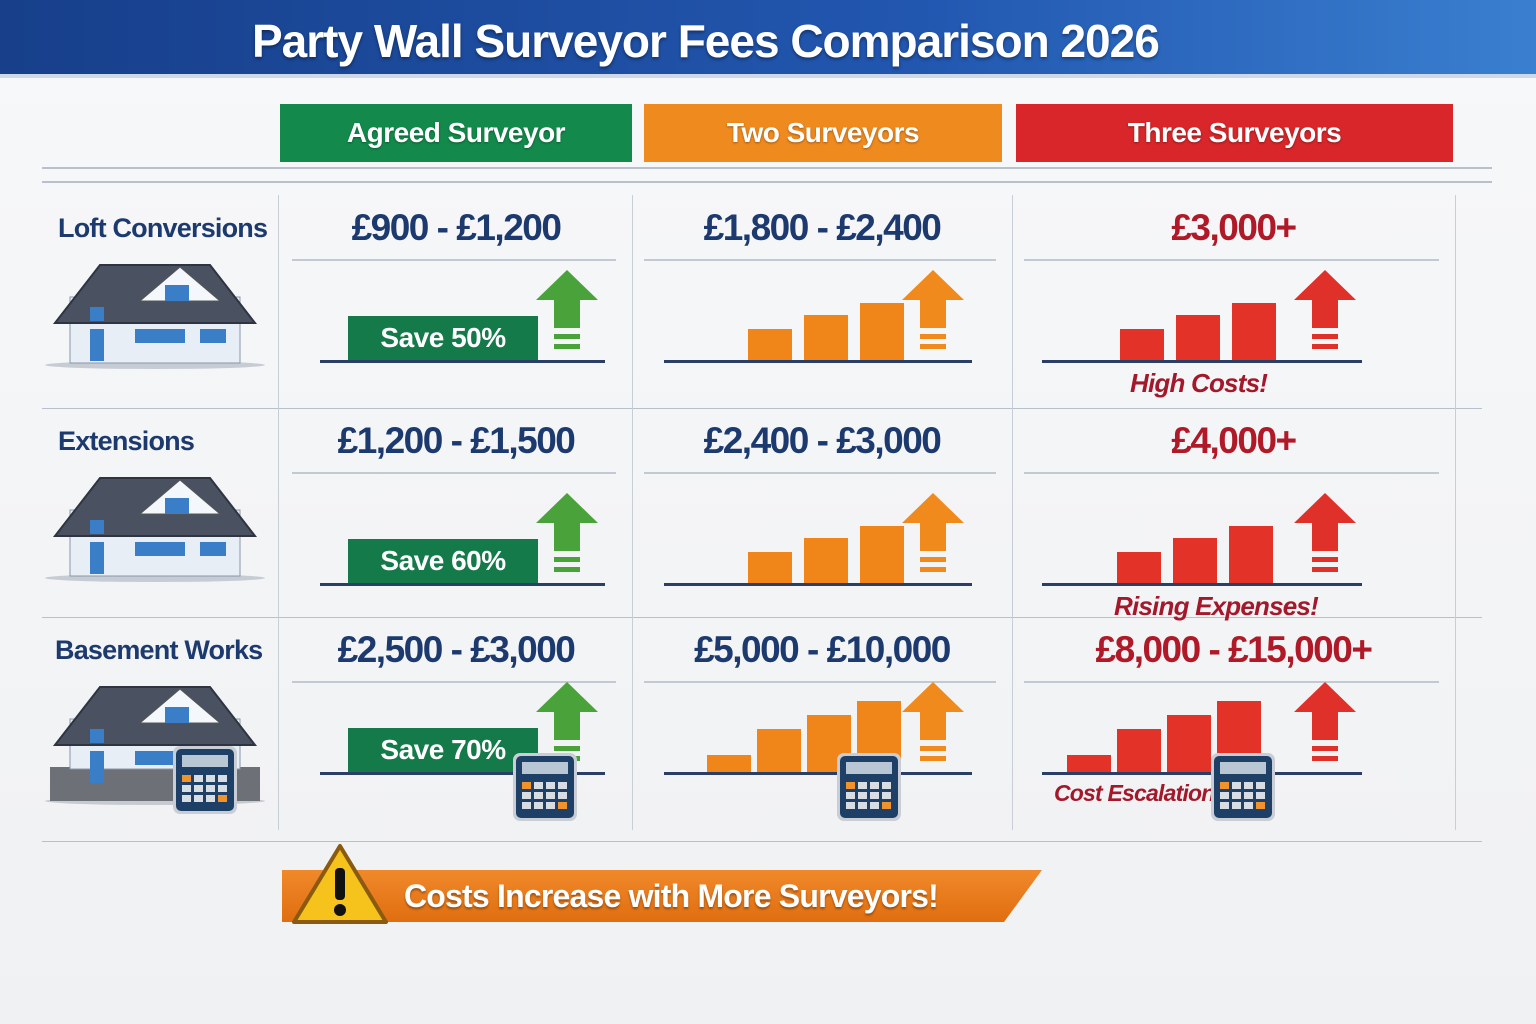 Image resolution: width=1536 pixels, height=1024 pixels. Describe the element at coordinates (340, 884) in the screenshot. I see `warning-icon` at that location.